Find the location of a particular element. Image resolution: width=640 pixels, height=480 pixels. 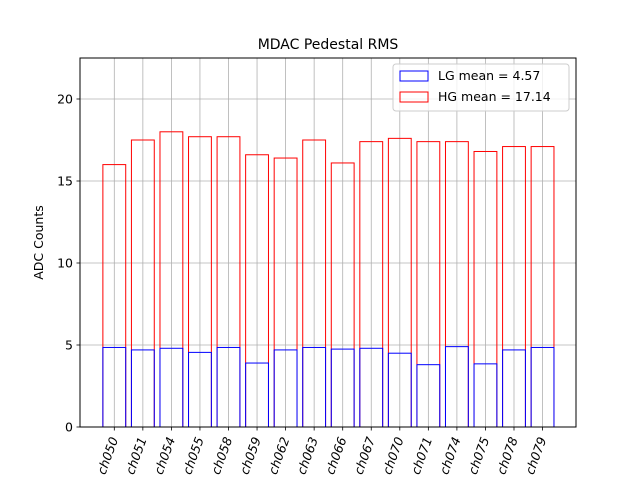

ytick-label-4: 20 is located at coordinates (65, 99).